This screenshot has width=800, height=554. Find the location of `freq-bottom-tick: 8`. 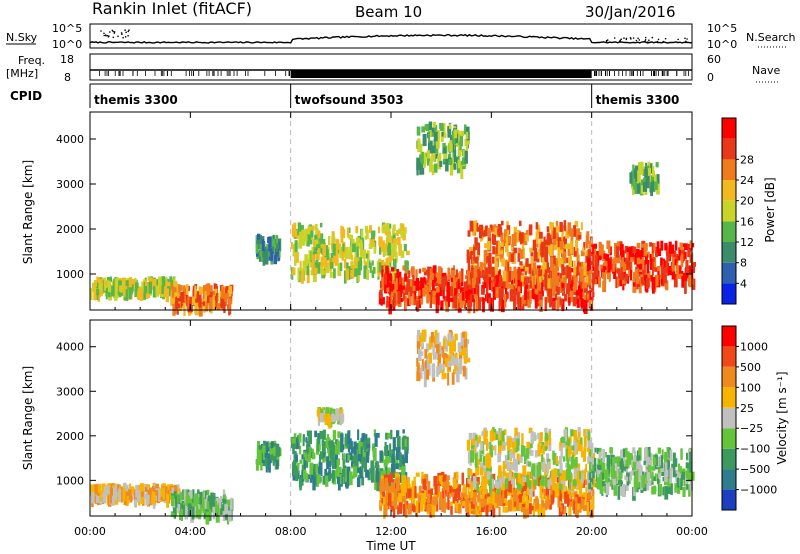

freq-bottom-tick: 8 is located at coordinates (67, 77).